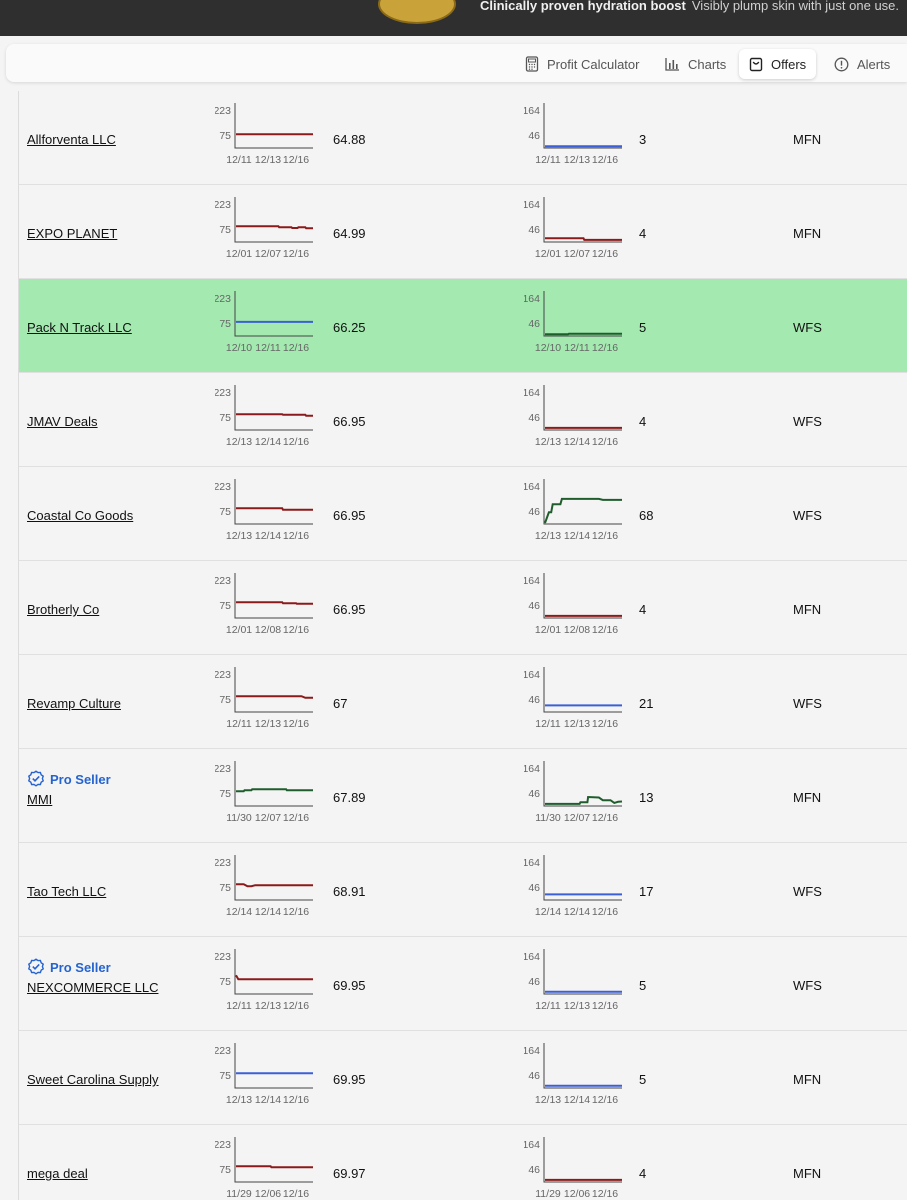 The width and height of the screenshot is (907, 1200). Describe the element at coordinates (417, 12) in the screenshot. I see `ad-brand-logo` at that location.